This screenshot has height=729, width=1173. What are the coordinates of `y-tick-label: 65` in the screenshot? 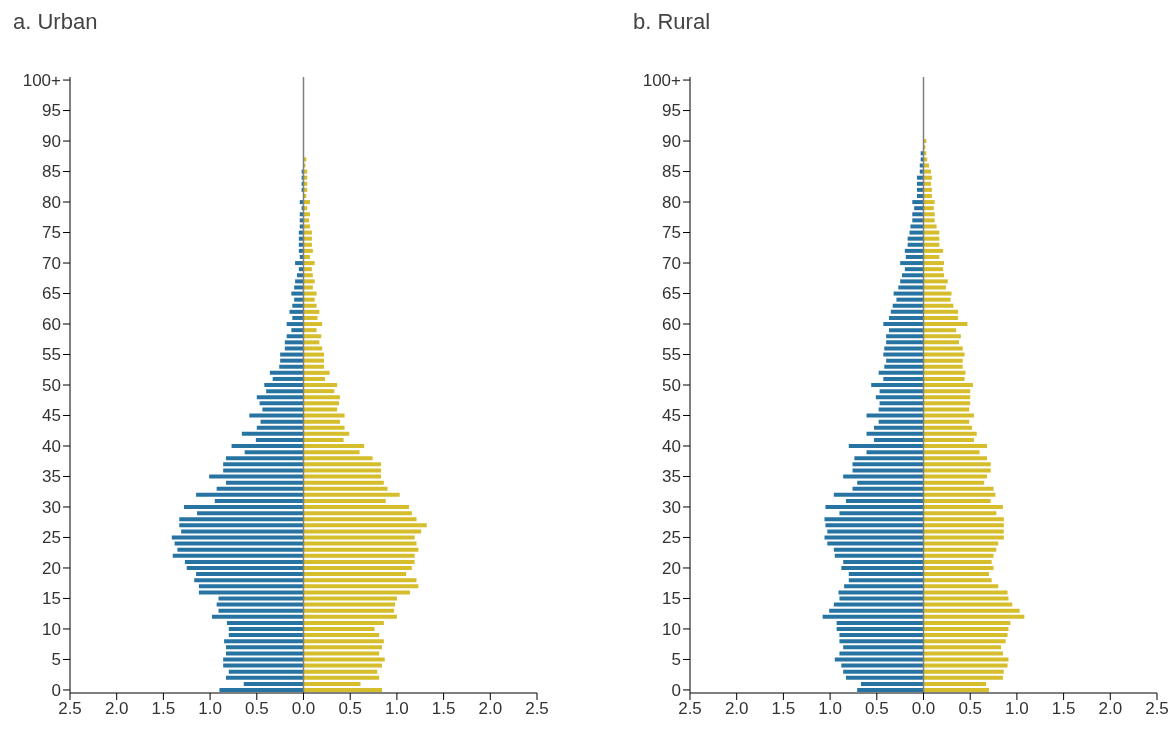 It's located at (51, 294).